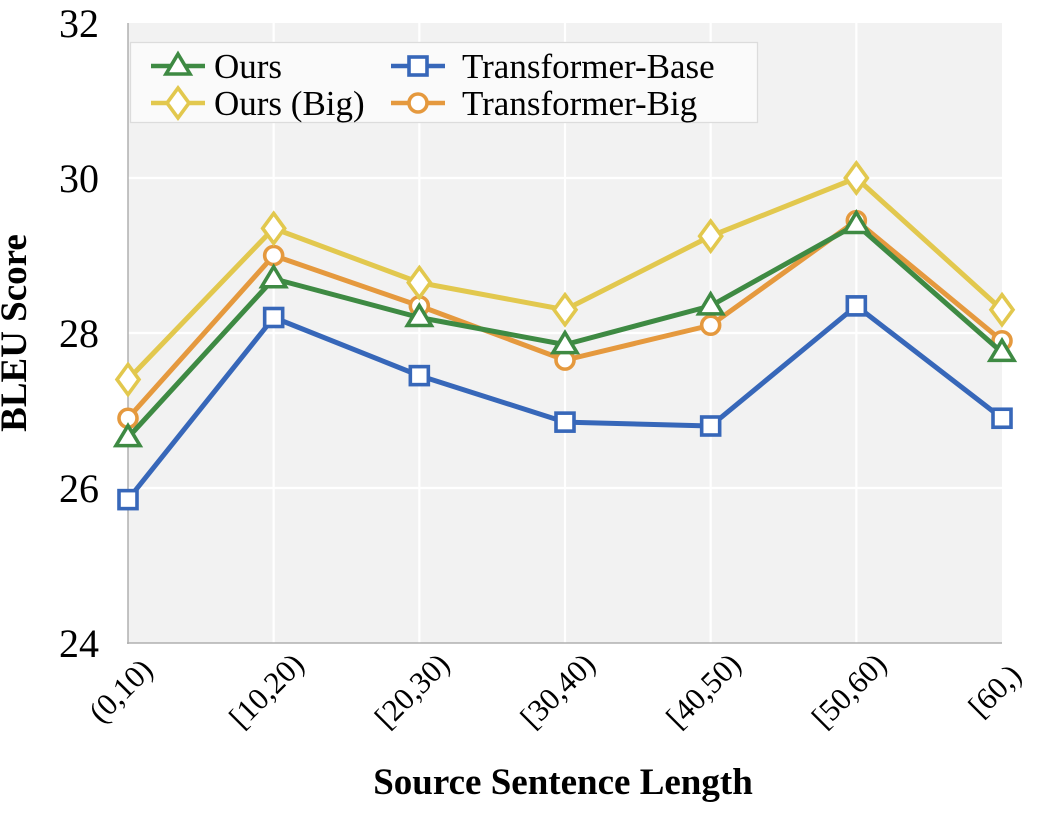 Image resolution: width=1044 pixels, height=813 pixels. I want to click on legend-item-transformer-big: Transformer-Big, so click(544, 103).